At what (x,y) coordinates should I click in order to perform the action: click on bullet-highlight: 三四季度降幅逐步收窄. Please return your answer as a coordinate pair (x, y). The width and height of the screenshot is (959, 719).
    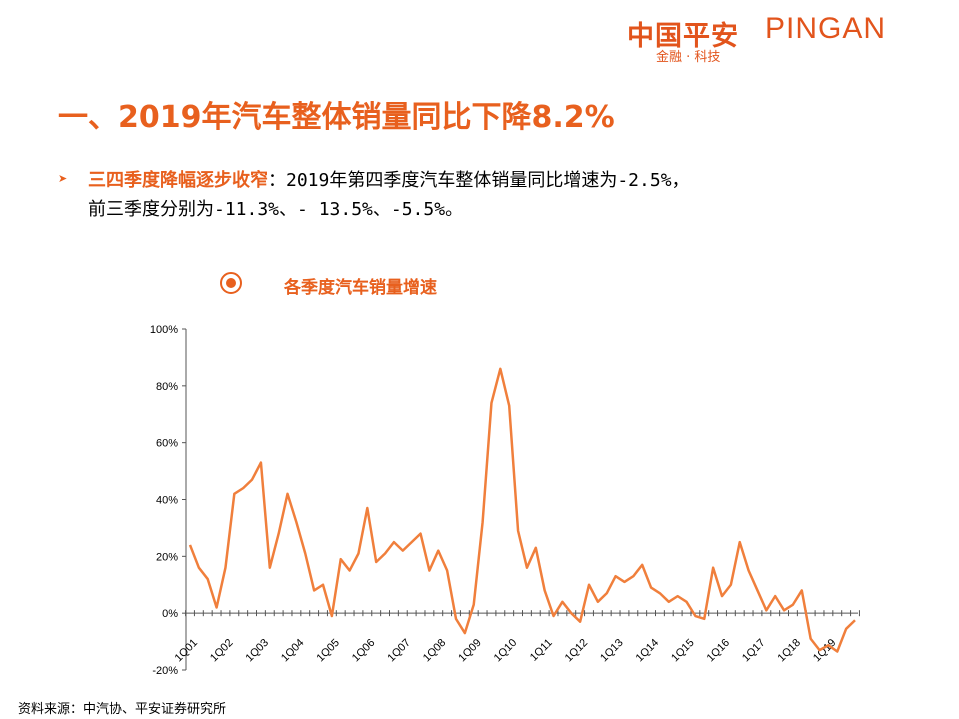
    Looking at the image, I should click on (178, 180).